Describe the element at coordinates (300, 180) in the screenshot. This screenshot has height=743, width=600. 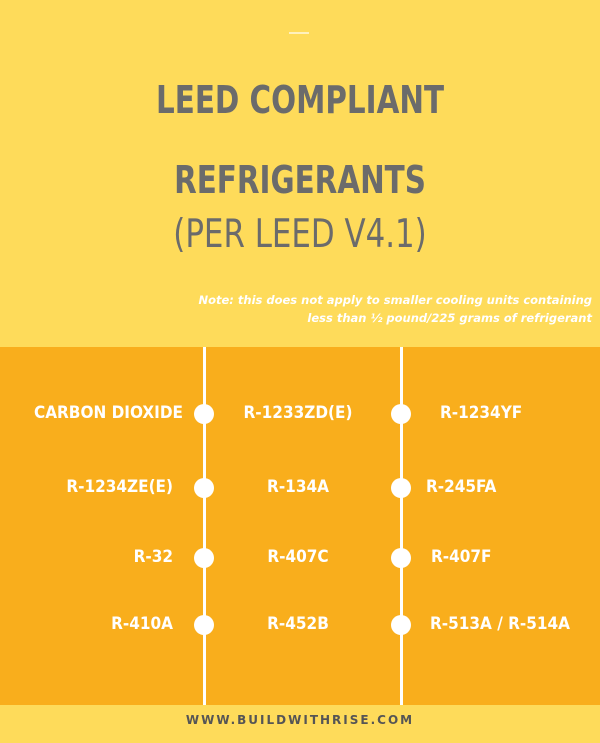
I see `page-title-line-2: REFRIGERANTS` at that location.